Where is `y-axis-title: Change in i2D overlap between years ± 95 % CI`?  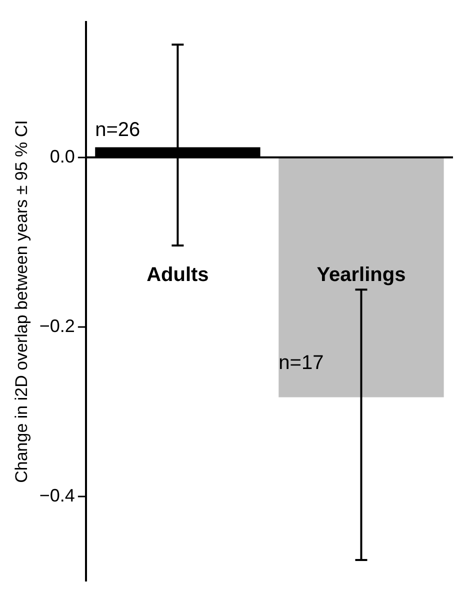 y-axis-title: Change in i2D overlap between years ± 95 % CI is located at coordinates (21, 301).